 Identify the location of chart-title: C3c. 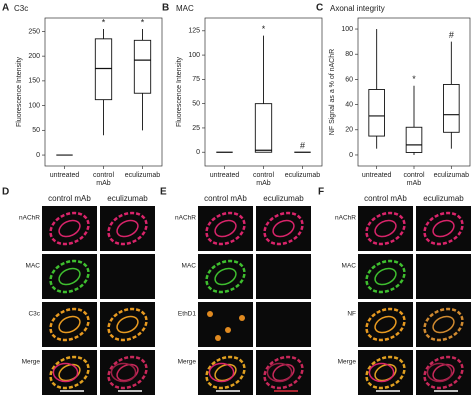
(21, 8).